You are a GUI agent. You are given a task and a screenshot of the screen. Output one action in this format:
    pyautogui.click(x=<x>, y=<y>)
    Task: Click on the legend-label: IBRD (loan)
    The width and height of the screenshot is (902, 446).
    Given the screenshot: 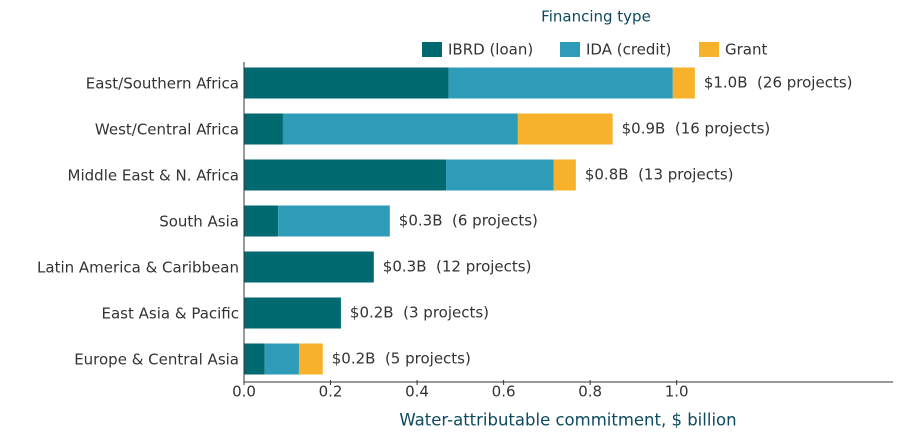 What is the action you would take?
    pyautogui.click(x=490, y=50)
    